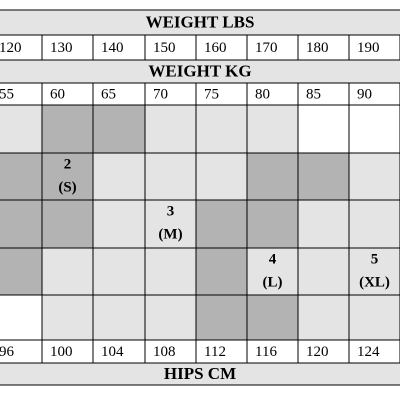 The width and height of the screenshot is (400, 400). What do you see at coordinates (374, 282) in the screenshot?
I see `size-label: (XL)` at bounding box center [374, 282].